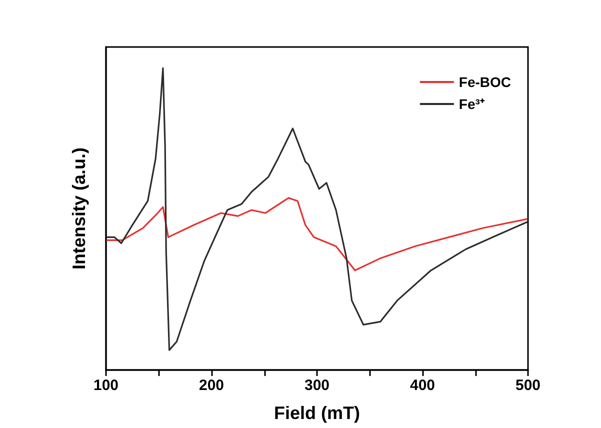 This screenshot has height=428, width=601. Describe the element at coordinates (317, 385) in the screenshot. I see `x-tick-label: 300` at that location.